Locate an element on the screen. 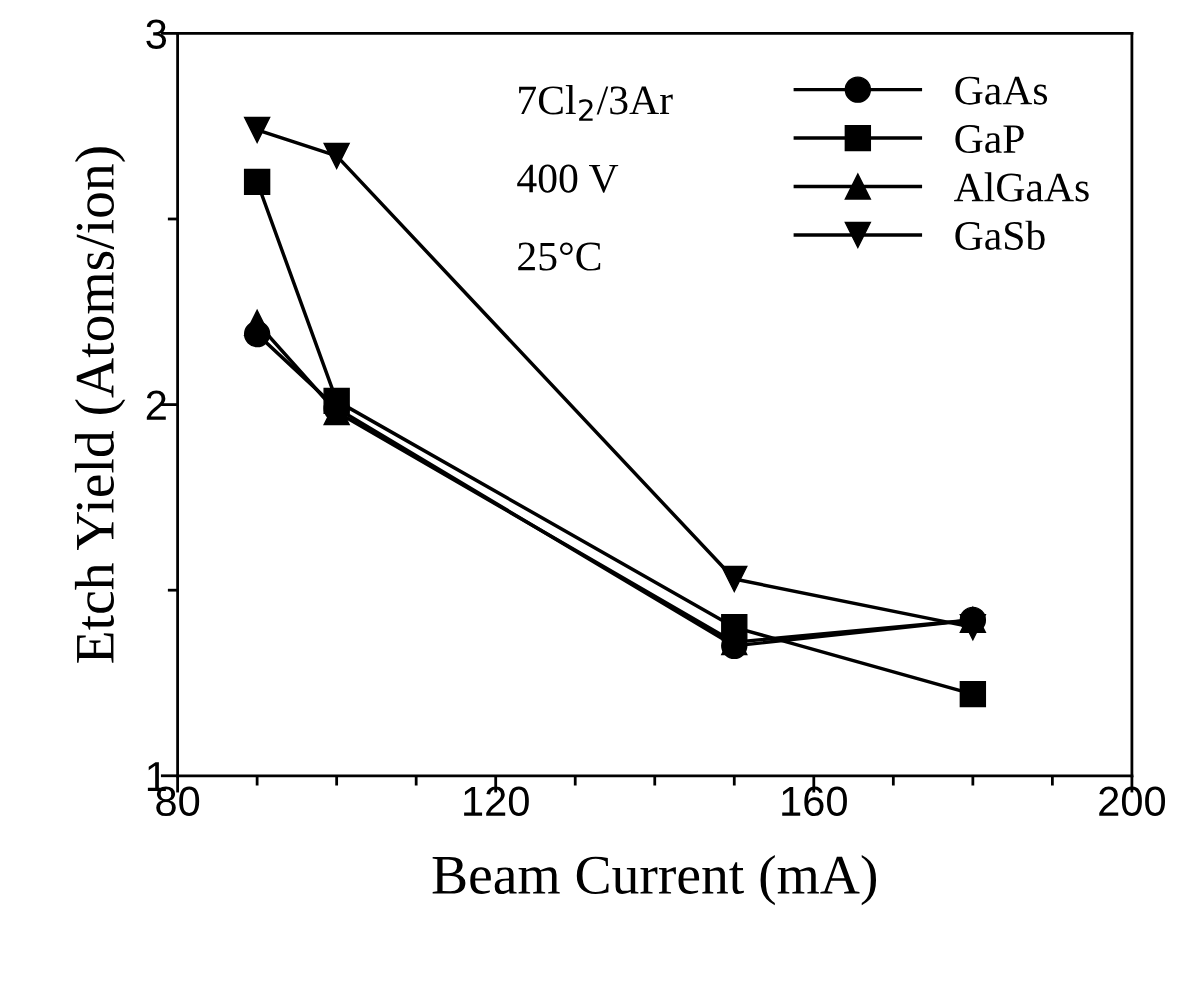 The width and height of the screenshot is (1184, 982). legend-label: GaSb is located at coordinates (1000, 235).